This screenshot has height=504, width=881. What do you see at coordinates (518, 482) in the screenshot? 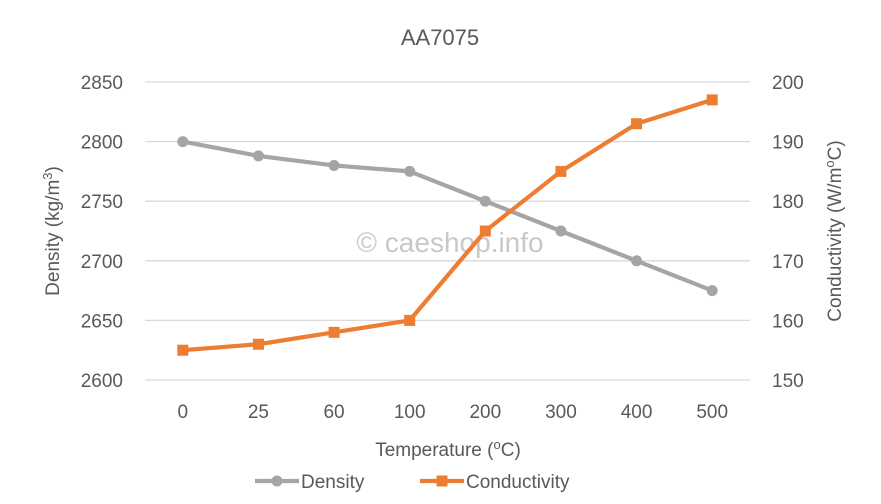
I see `legend-label: Conductivity` at bounding box center [518, 482].